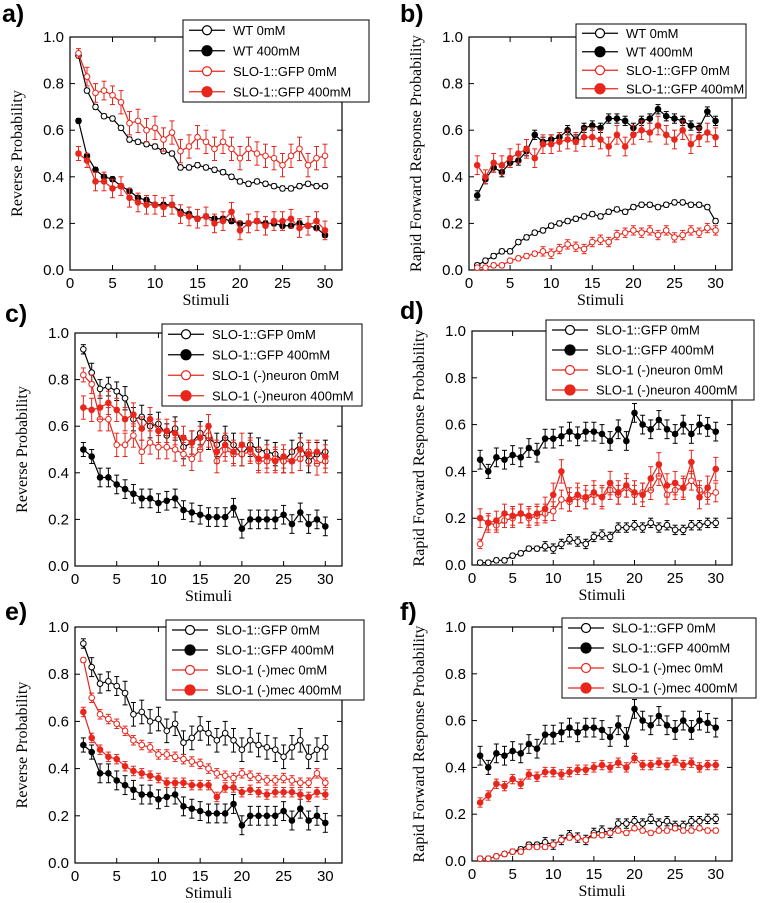 The height and width of the screenshot is (903, 770). I want to click on y-axis-title: Rapid Forward Response Probability, so click(419, 448).